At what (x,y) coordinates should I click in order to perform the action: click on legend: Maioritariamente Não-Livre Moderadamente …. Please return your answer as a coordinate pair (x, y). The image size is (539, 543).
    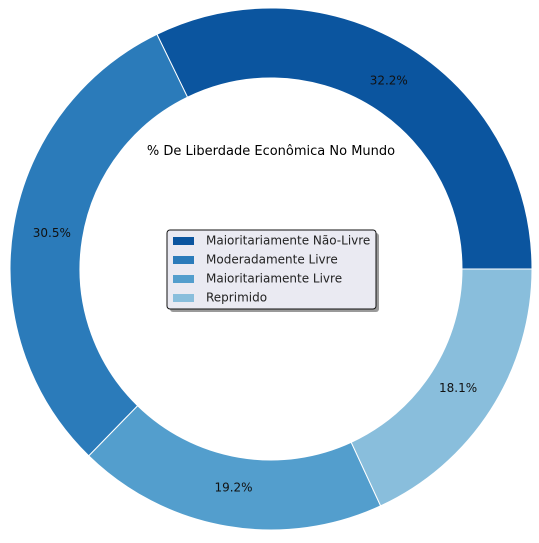
    Looking at the image, I should click on (273, 271).